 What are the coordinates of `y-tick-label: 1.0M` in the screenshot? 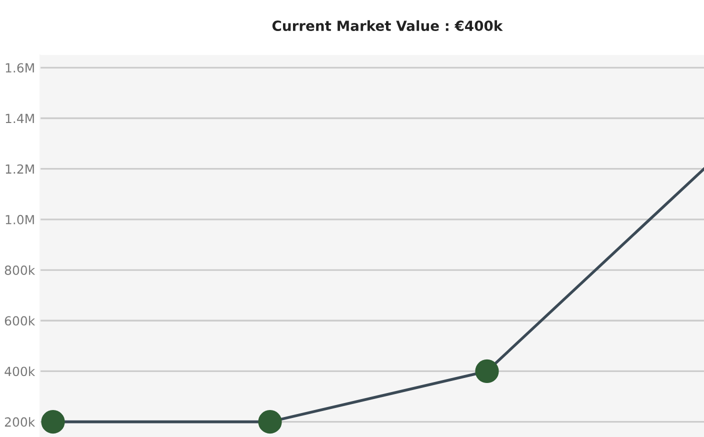 It's located at (20, 219).